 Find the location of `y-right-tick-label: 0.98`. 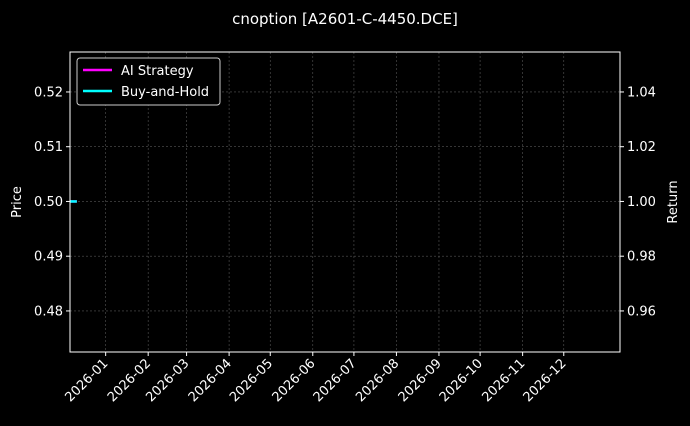

y-right-tick-label: 0.98 is located at coordinates (641, 257).